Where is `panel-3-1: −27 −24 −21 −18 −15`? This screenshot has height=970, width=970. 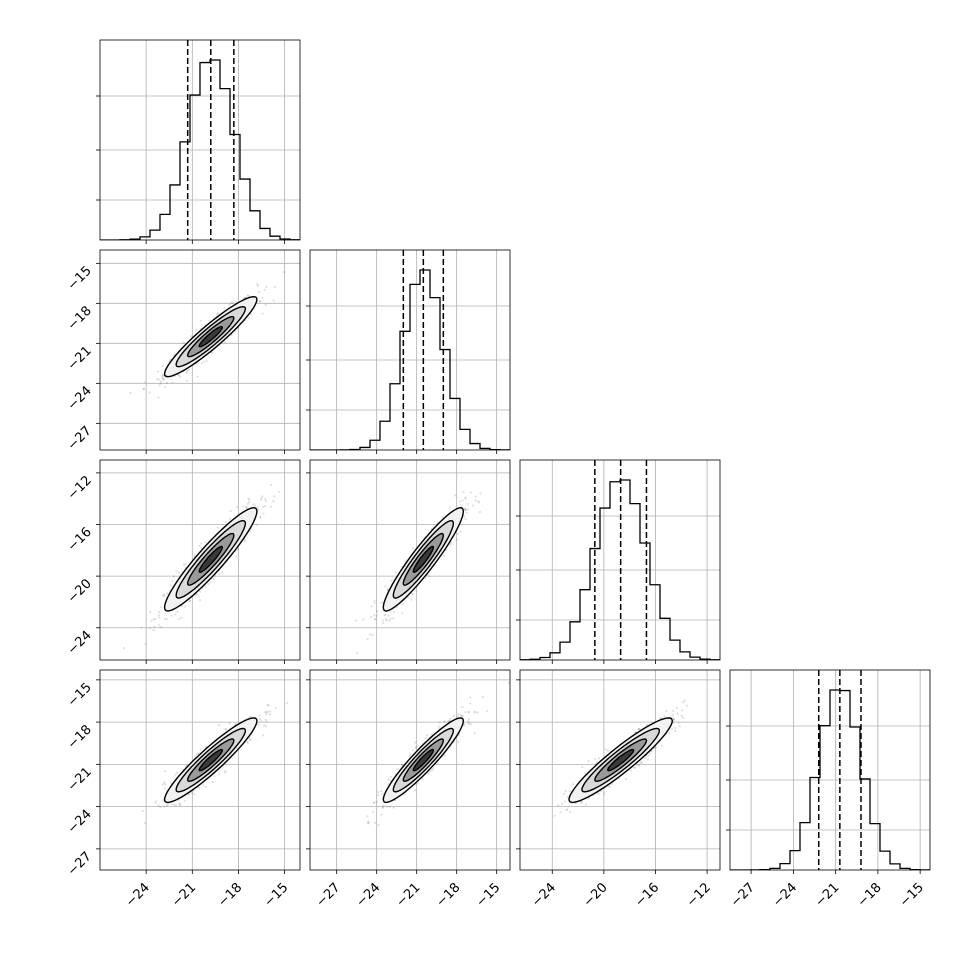
panel-3-1: −27 −24 −21 −18 −15 is located at coordinates (408, 789).